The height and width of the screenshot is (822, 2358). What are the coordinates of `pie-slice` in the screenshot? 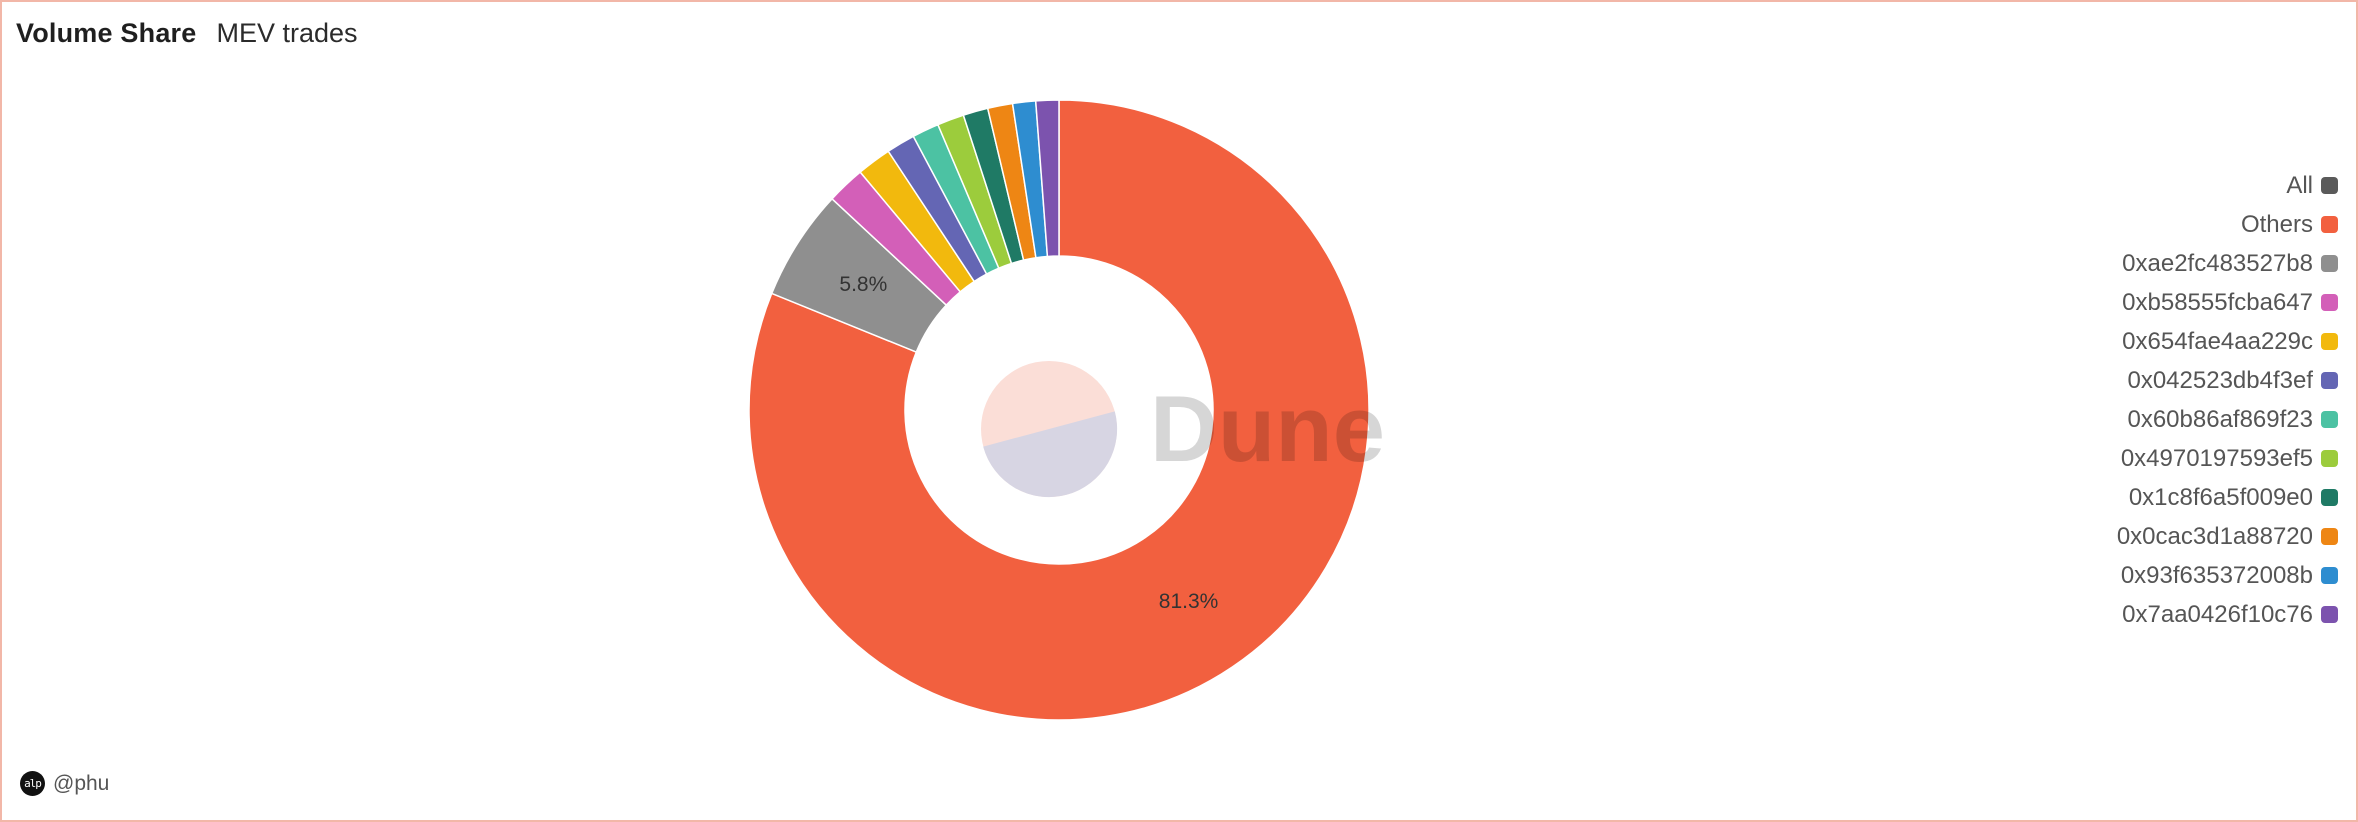 It's located at (1047, 178).